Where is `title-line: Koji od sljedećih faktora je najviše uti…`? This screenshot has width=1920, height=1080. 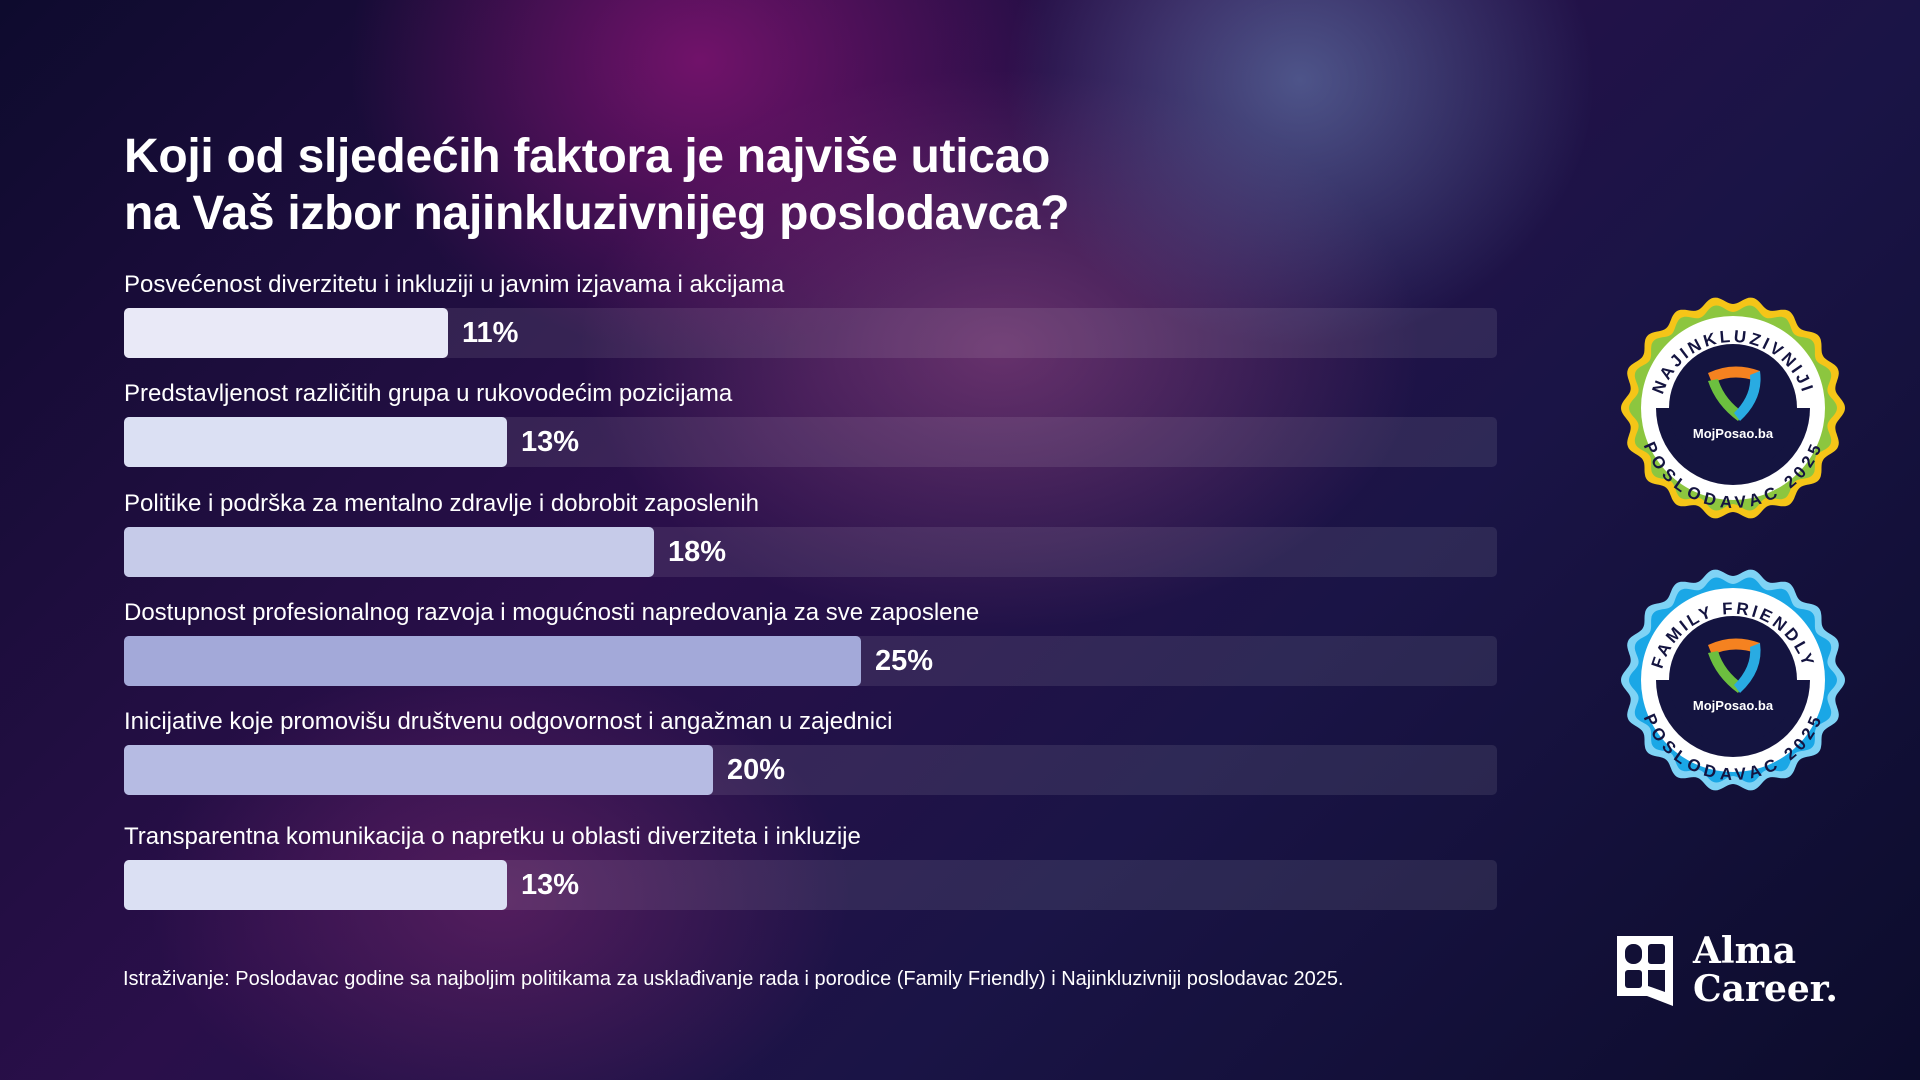
title-line: Koji od sljedećih faktora je najviše uti… is located at coordinates (587, 156).